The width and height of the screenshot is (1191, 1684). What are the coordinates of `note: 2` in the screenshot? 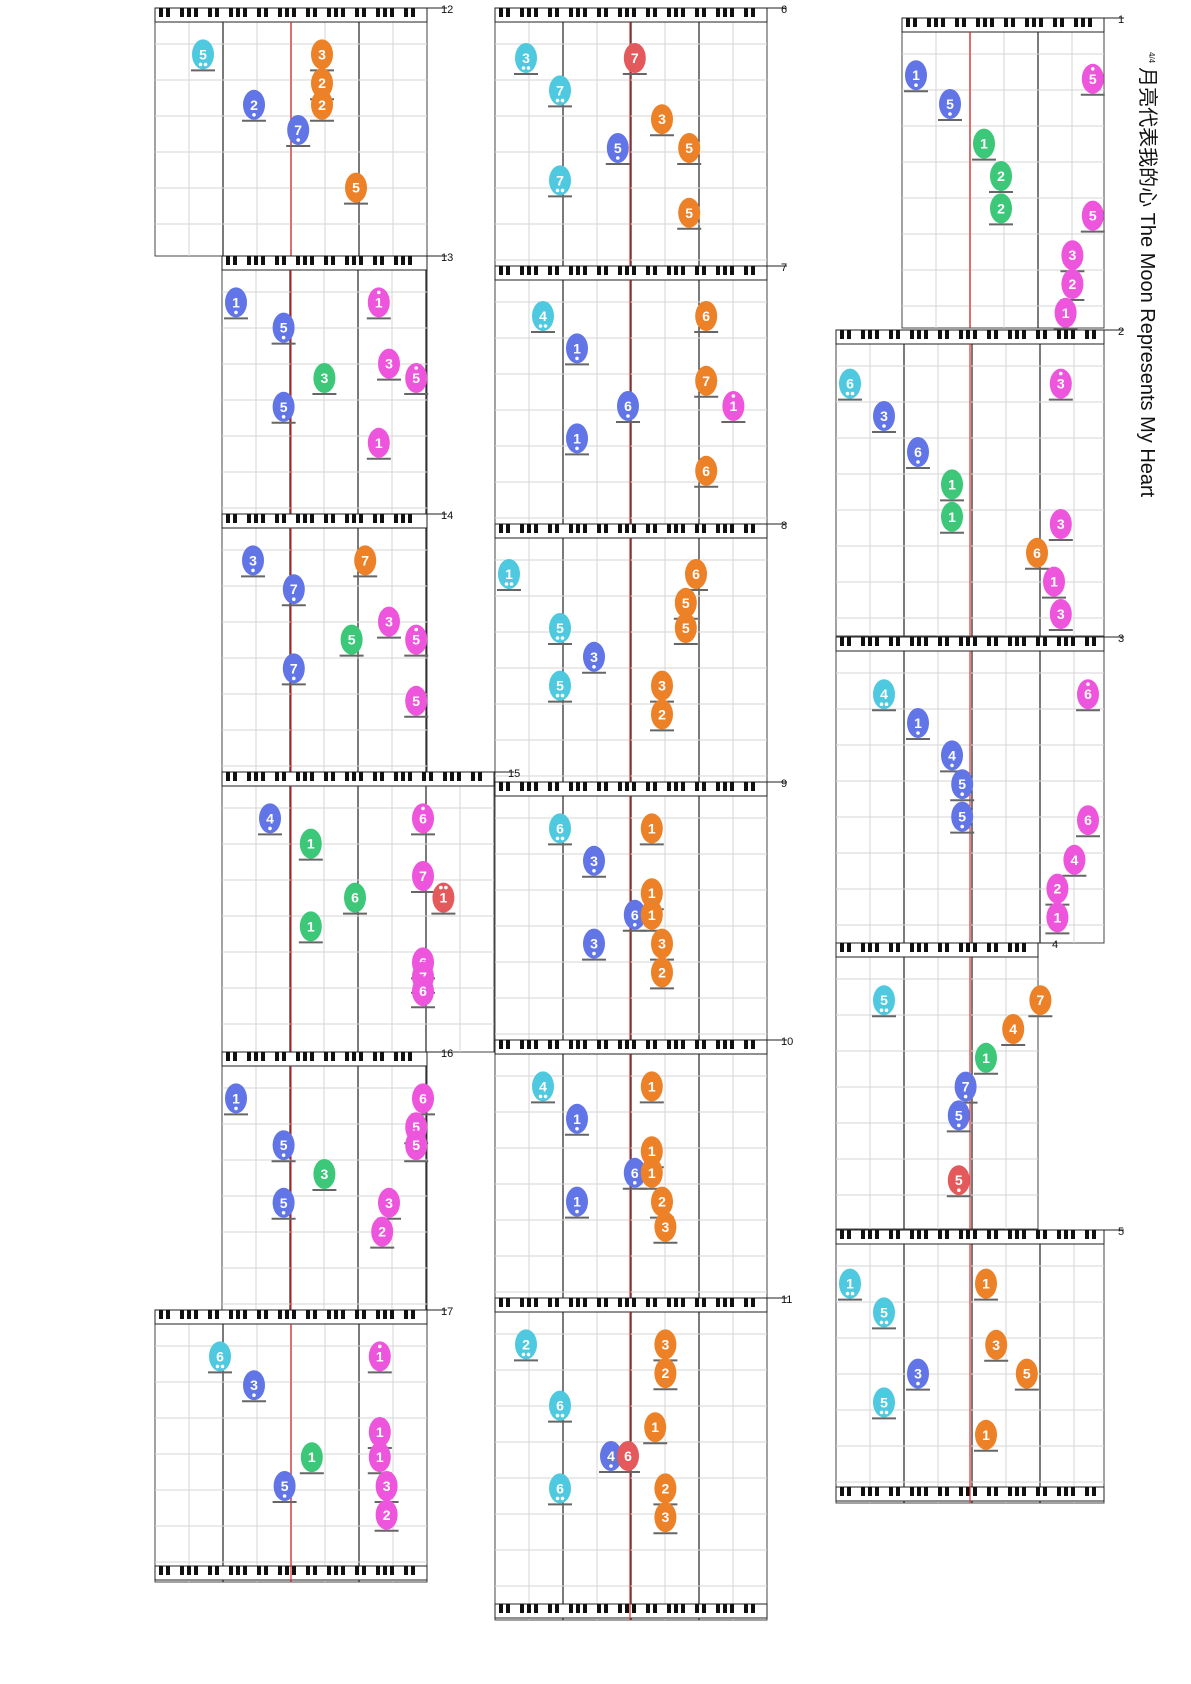 It's located at (382, 1232).